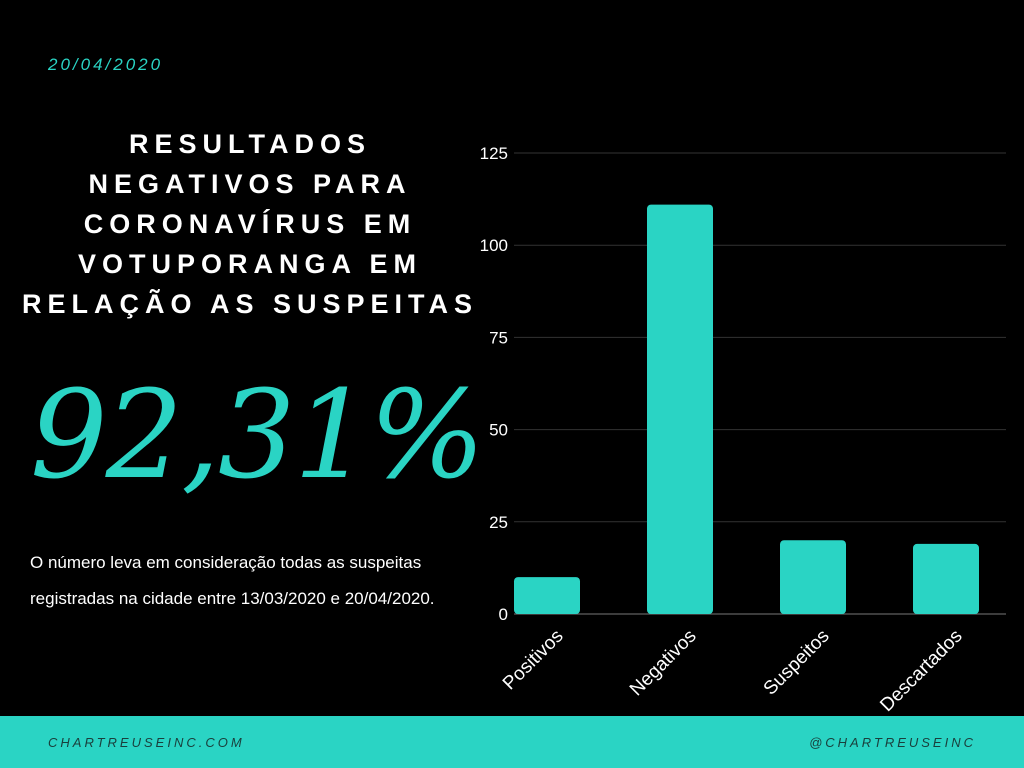  Describe the element at coordinates (250, 304) in the screenshot. I see `headline-line: RELAÇÃO AS SUSPEITAS` at that location.